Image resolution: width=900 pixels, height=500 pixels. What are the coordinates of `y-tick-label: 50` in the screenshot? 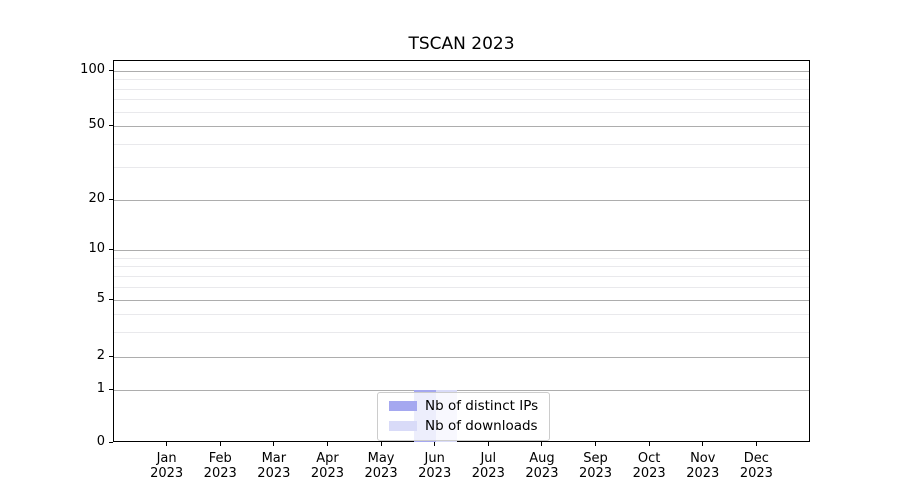 It's located at (96, 125).